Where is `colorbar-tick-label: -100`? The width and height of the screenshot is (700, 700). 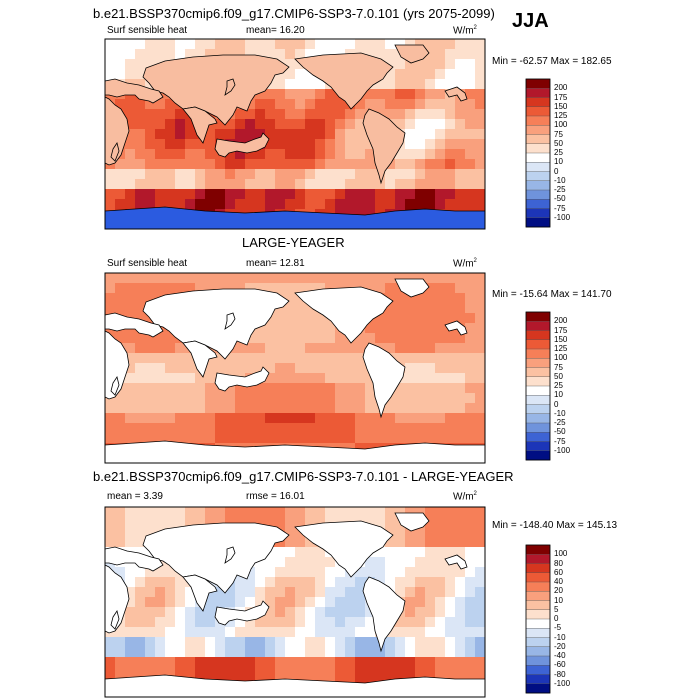 colorbar-tick-label: -100 is located at coordinates (562, 450).